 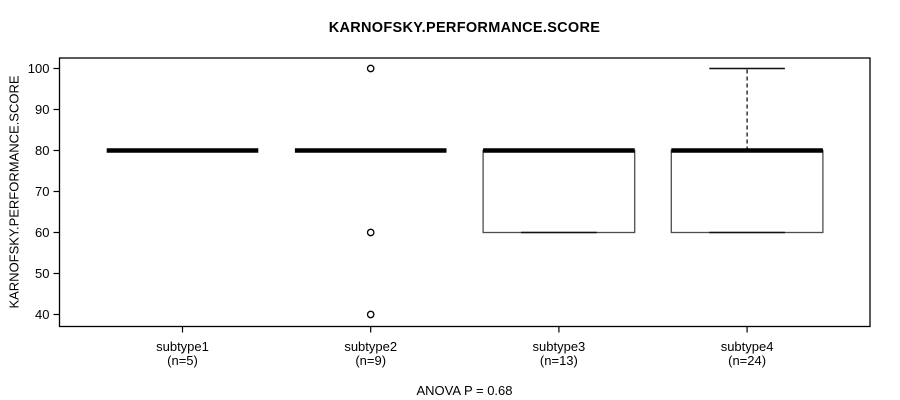 I want to click on box-subtype4, so click(x=747, y=191).